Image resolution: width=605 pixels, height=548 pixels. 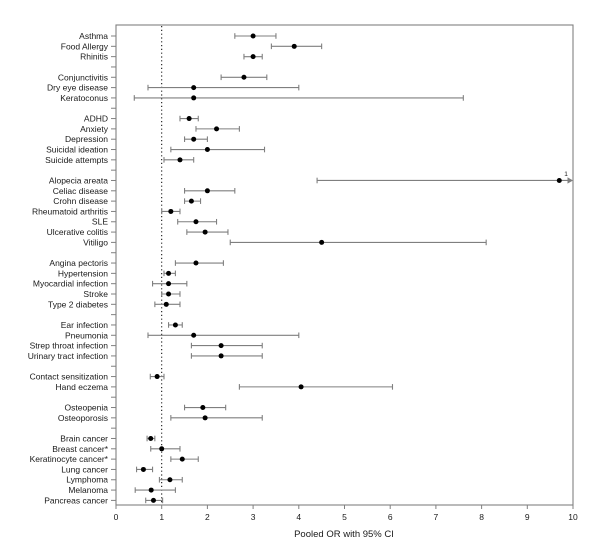 I want to click on x-tick-label: 2, so click(x=207, y=517).